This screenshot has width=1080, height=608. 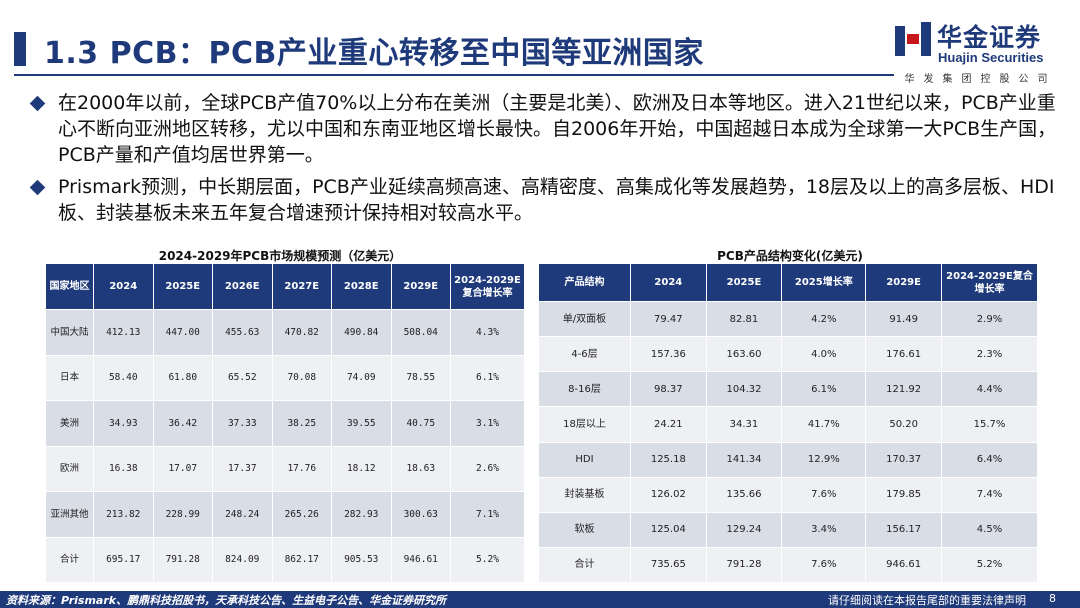 I want to click on footer-disclaimer: 请仔细阅读在本报告尾部的重要法律声明, so click(x=927, y=600).